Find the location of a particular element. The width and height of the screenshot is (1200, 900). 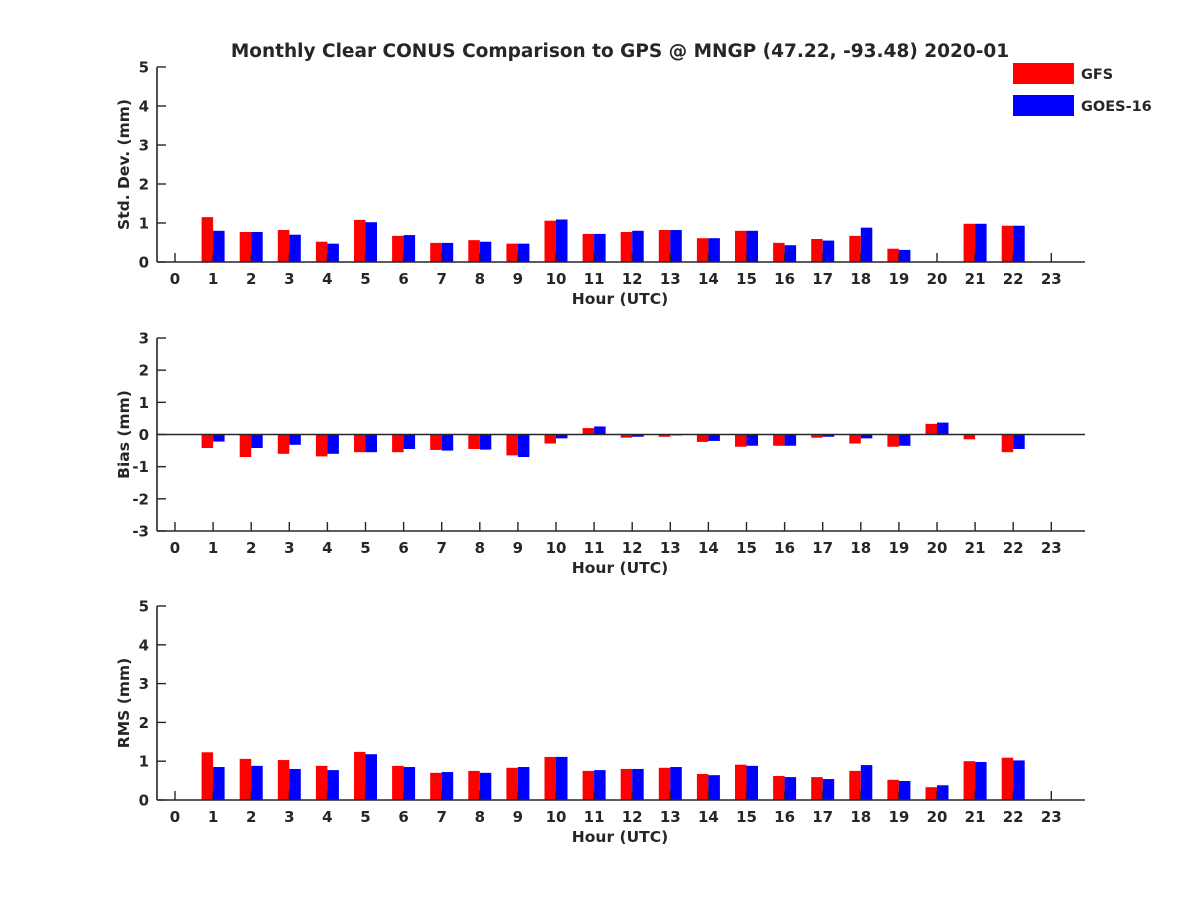

y-tick-label: 1 is located at coordinates (144, 224).